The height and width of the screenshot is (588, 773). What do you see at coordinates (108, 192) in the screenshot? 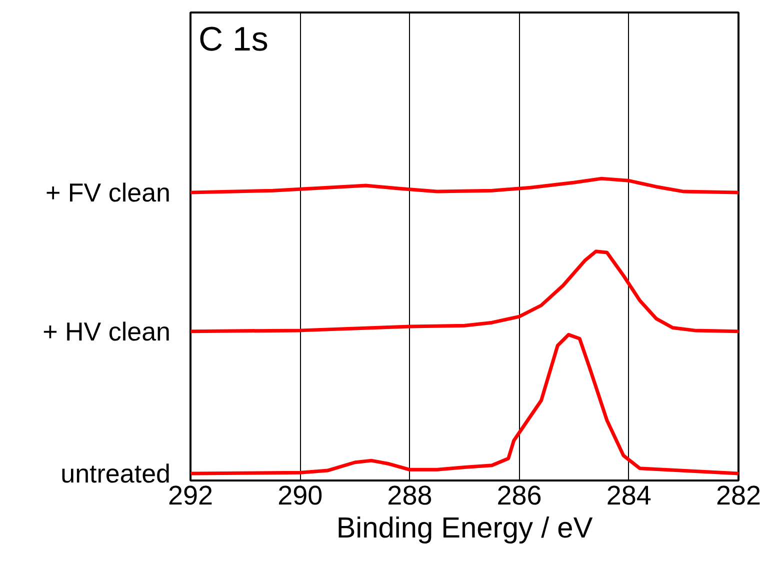
I see `series-label: + FV clean` at bounding box center [108, 192].